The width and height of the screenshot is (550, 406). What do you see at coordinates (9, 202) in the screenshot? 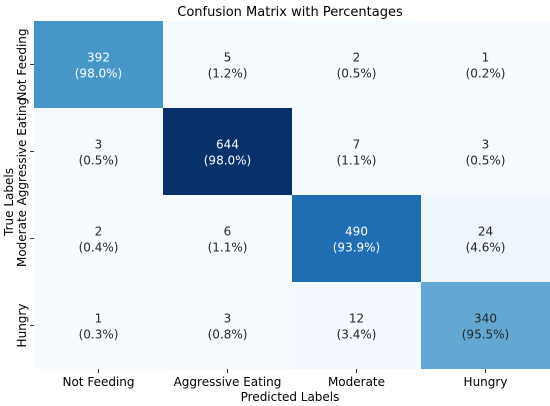
I see `y-axis-label: True Labels` at bounding box center [9, 202].